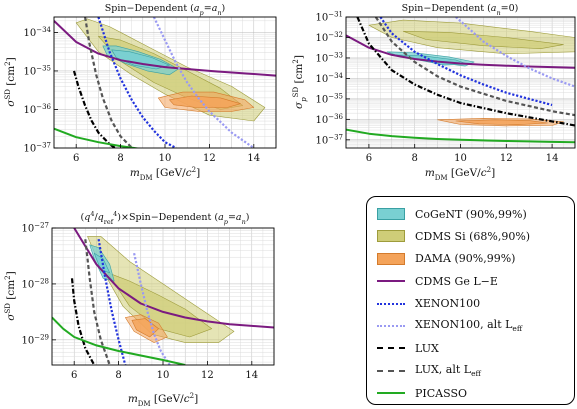  I want to click on panel-0-title: Spin−Dependent (ap=an), so click(165, 10).